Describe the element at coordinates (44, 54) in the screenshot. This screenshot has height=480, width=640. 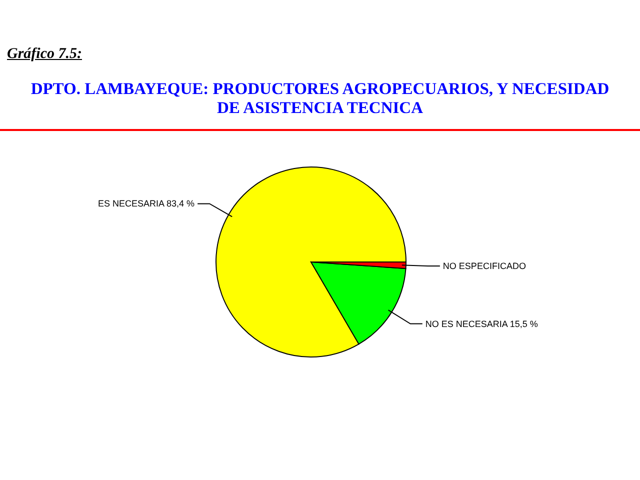
I see `text: Gráfico 7.5:` at that location.